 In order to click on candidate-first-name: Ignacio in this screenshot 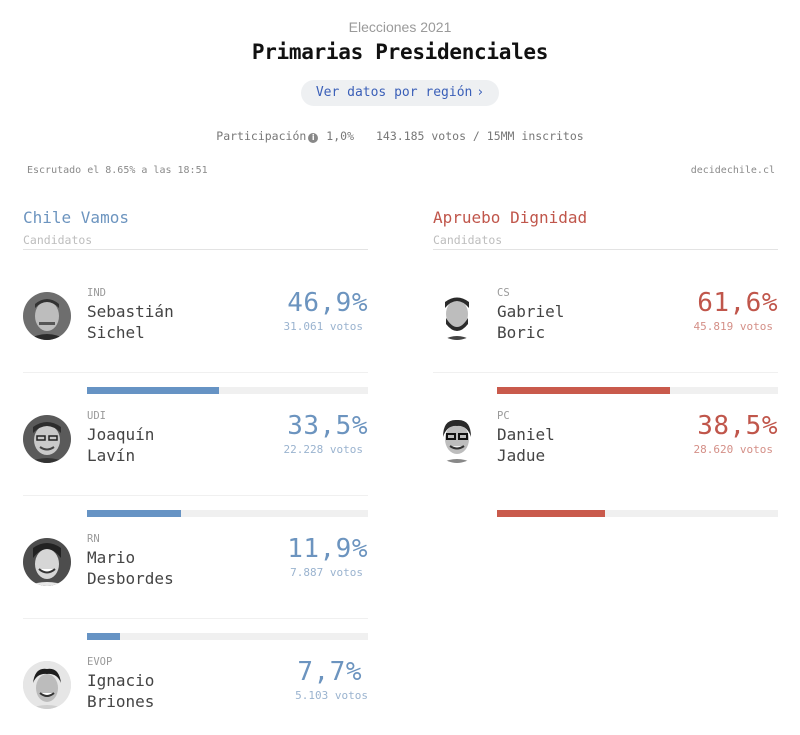, I will do `click(121, 680)`.